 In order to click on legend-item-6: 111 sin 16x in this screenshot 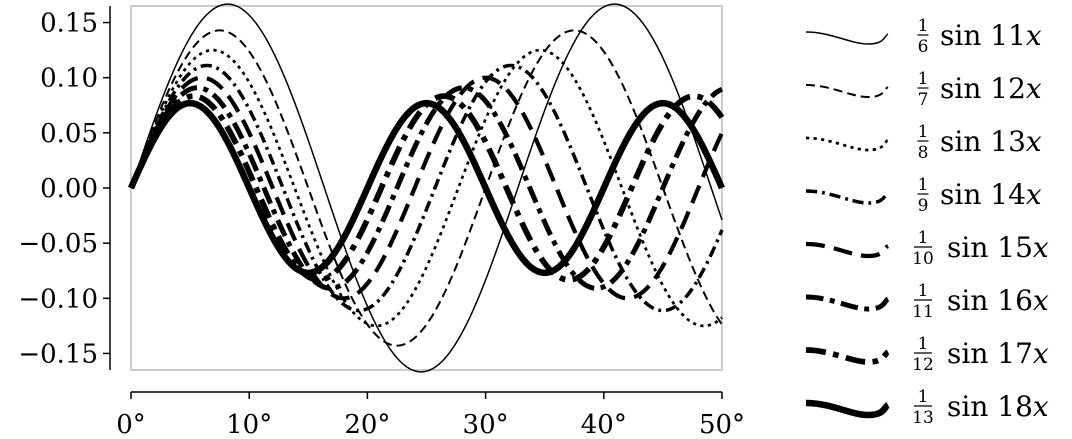, I will do `click(927, 301)`.